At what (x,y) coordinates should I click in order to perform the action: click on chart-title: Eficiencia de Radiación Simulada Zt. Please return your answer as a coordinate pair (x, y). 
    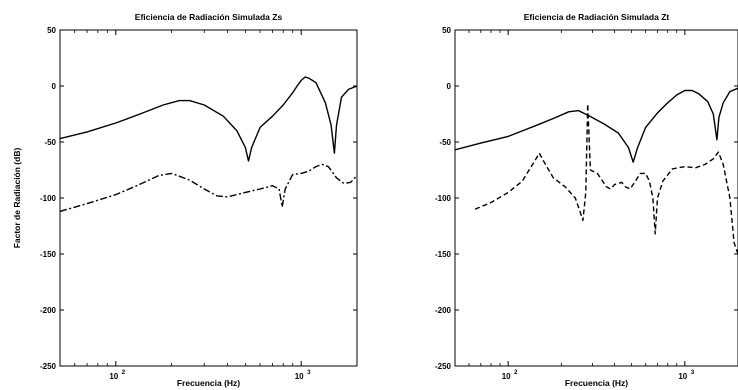
    Looking at the image, I should click on (597, 17).